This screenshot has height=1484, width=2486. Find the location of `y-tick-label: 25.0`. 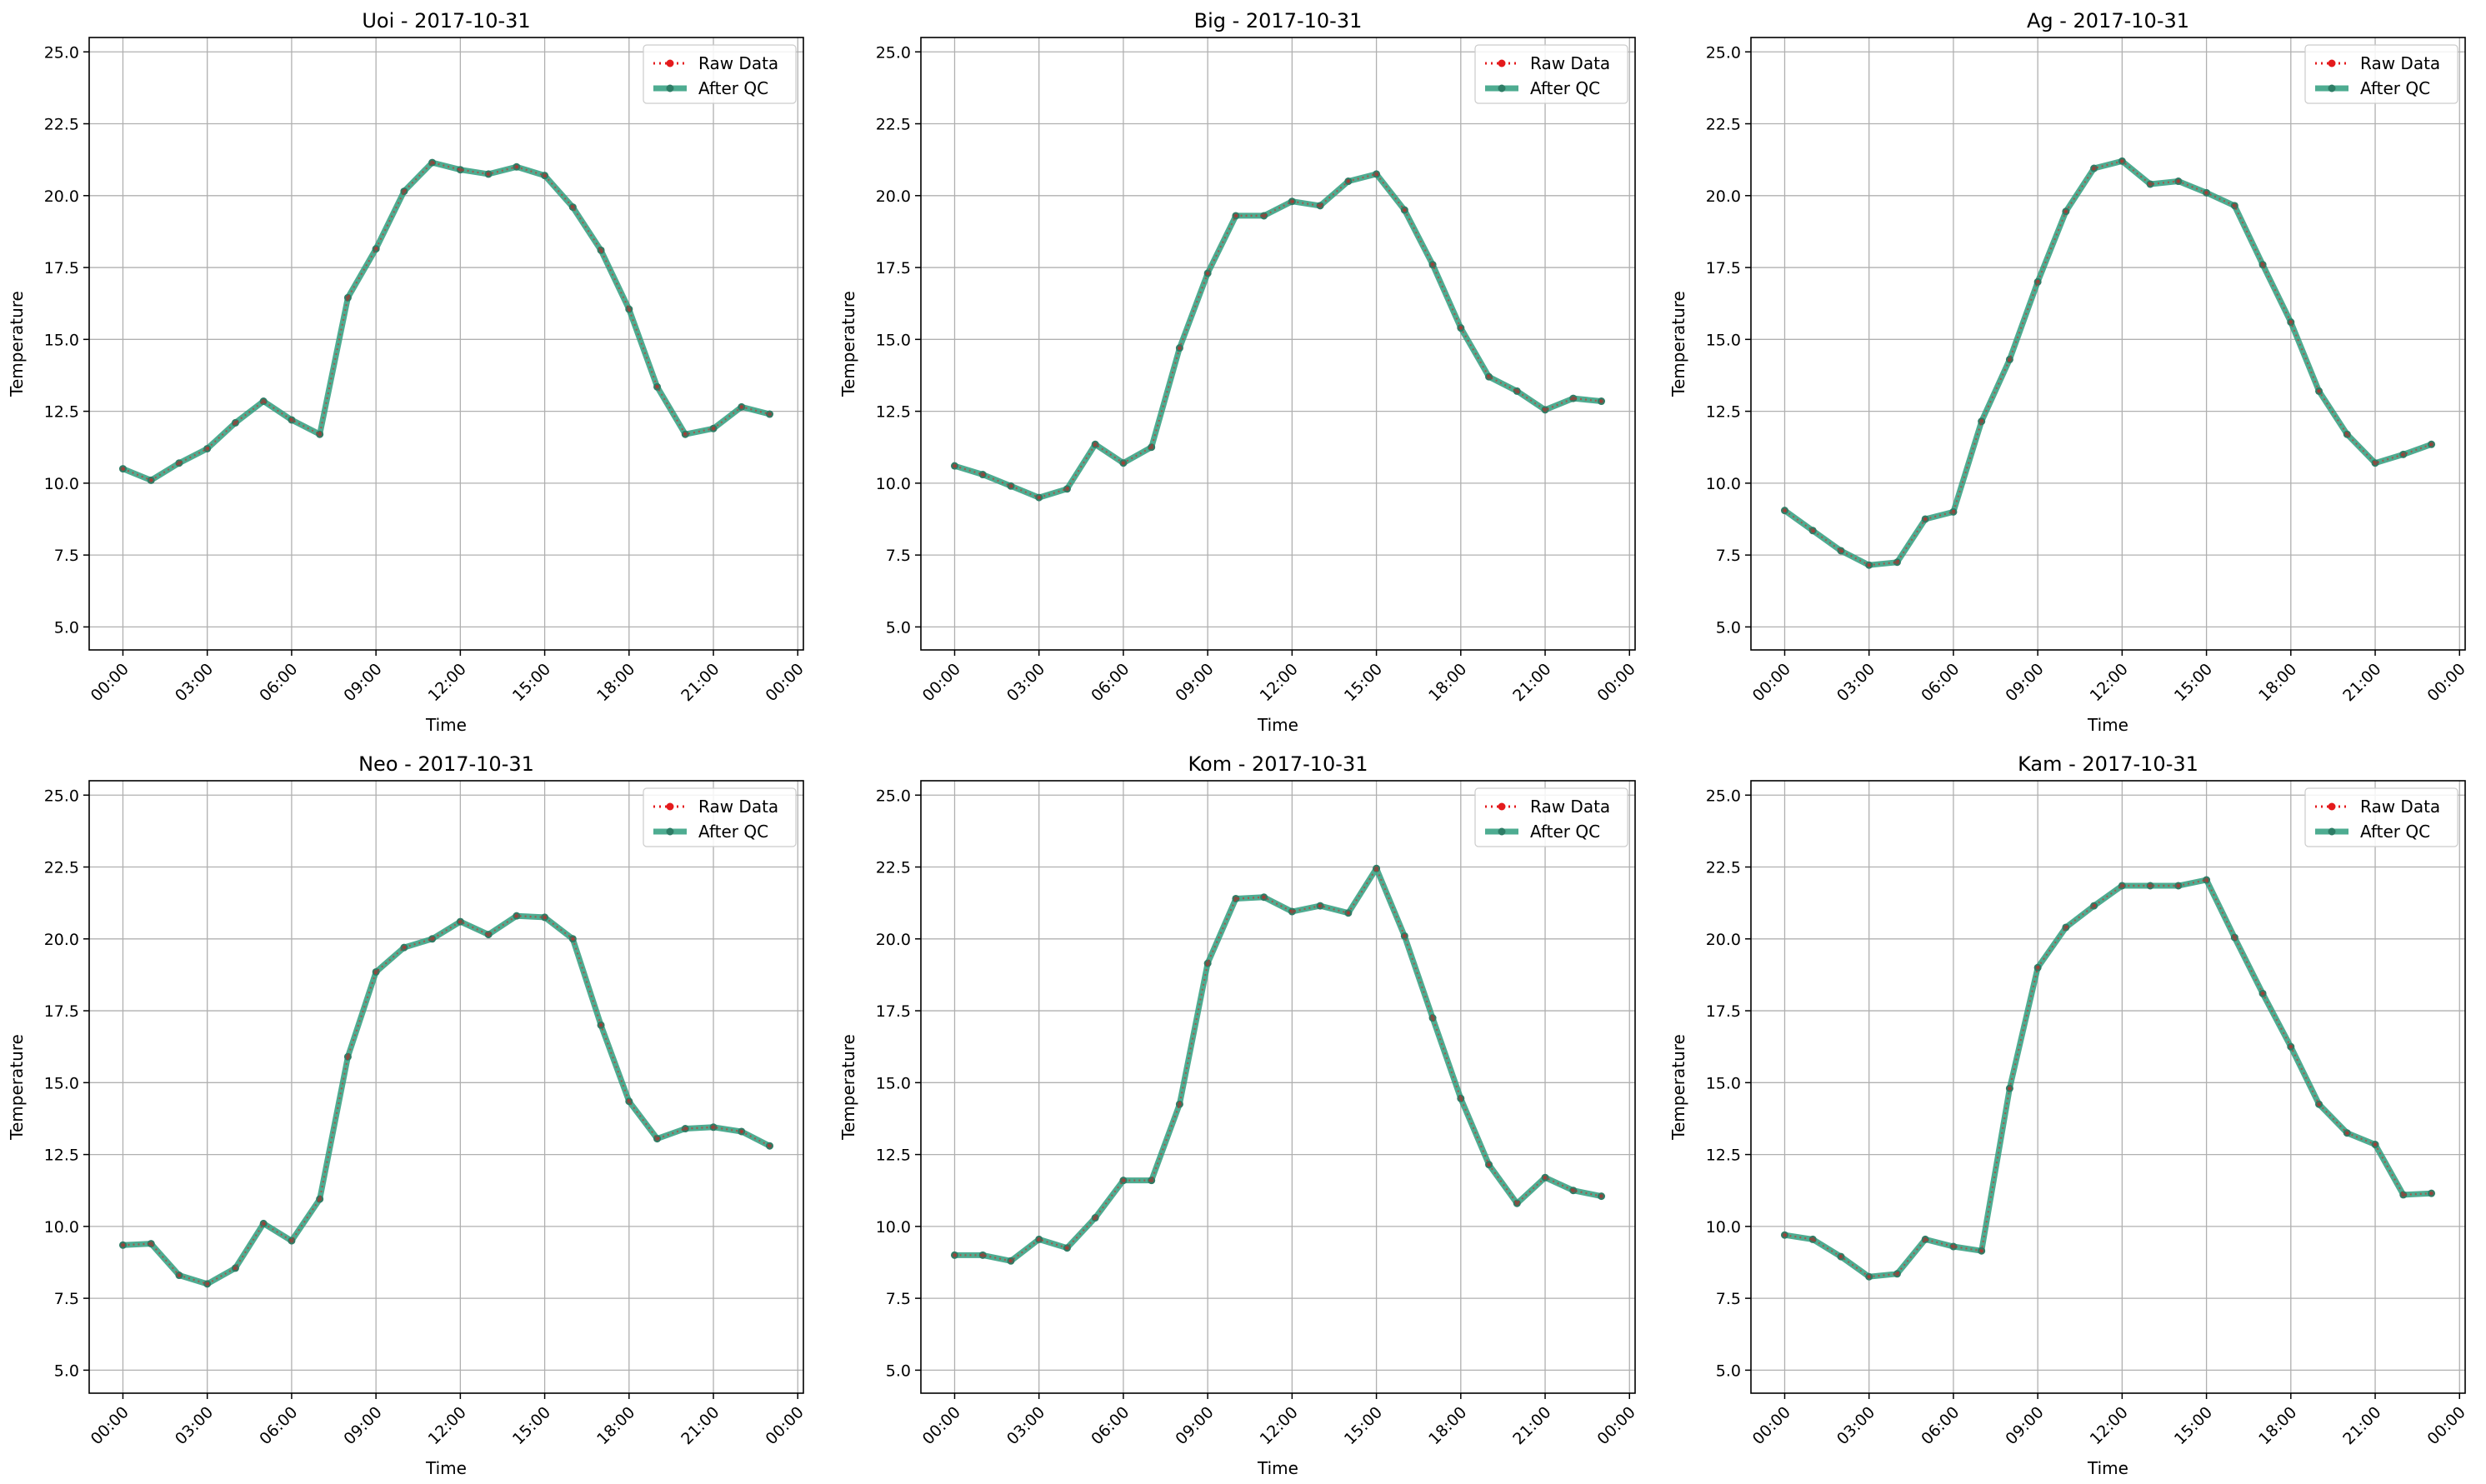

y-tick-label: 25.0 is located at coordinates (893, 52).